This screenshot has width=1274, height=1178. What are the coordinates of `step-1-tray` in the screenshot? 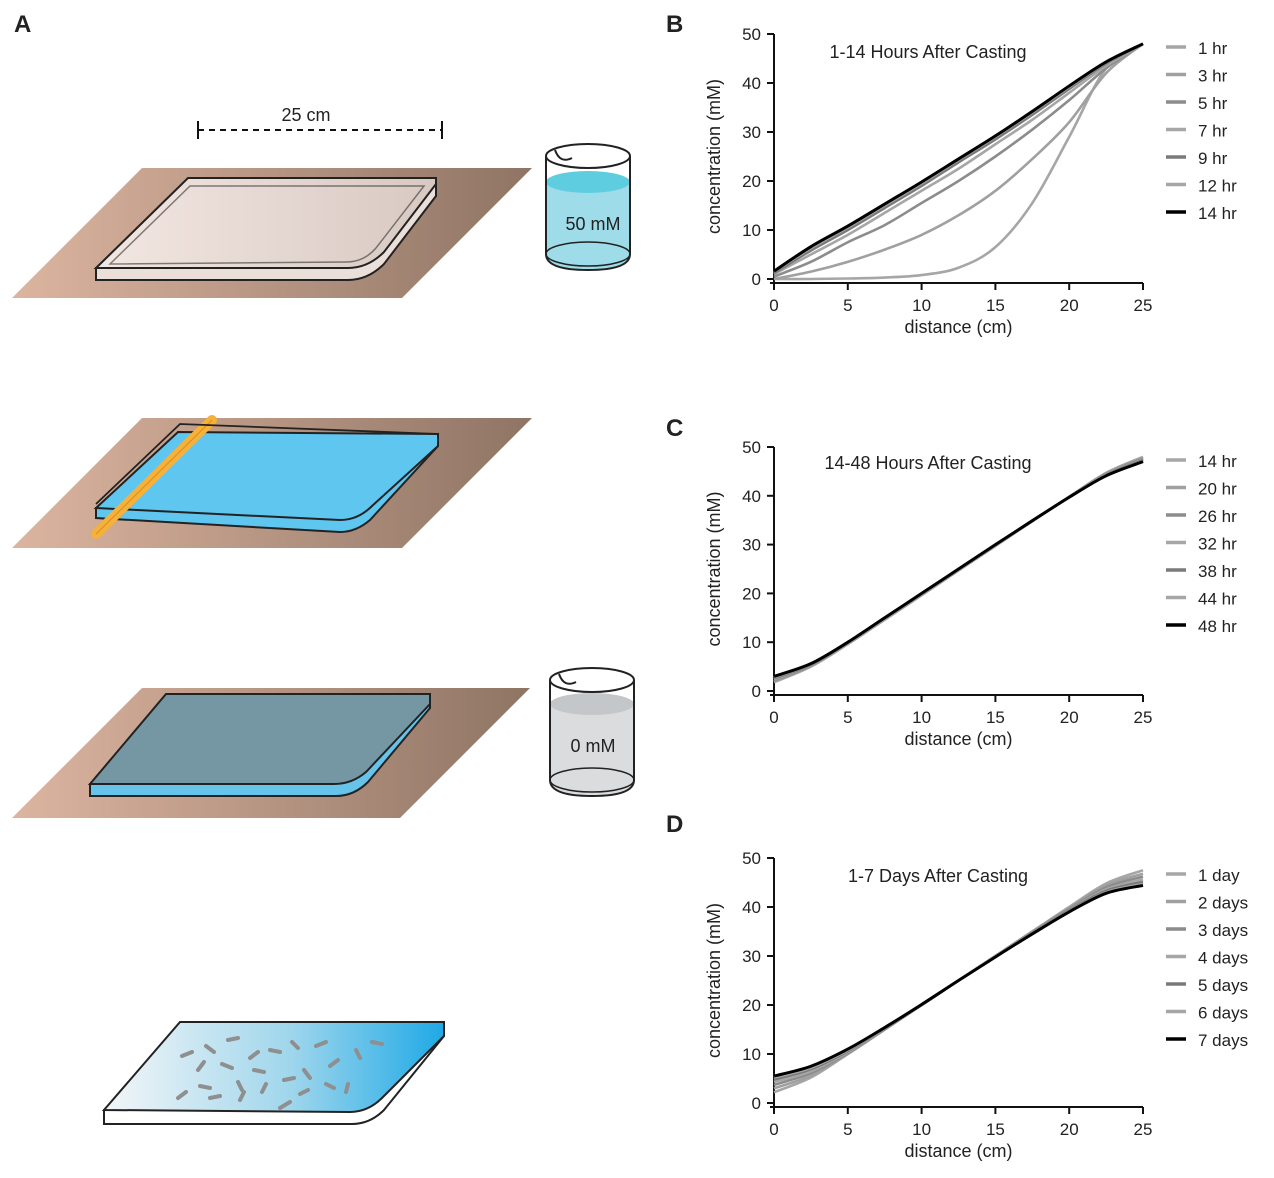 It's located at (272, 233).